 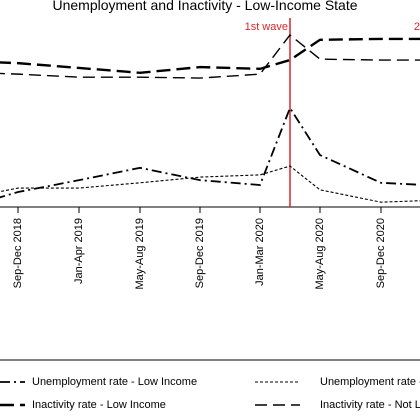 I want to click on legend-label: Unemployment rate - Low Income, so click(x=114, y=382).